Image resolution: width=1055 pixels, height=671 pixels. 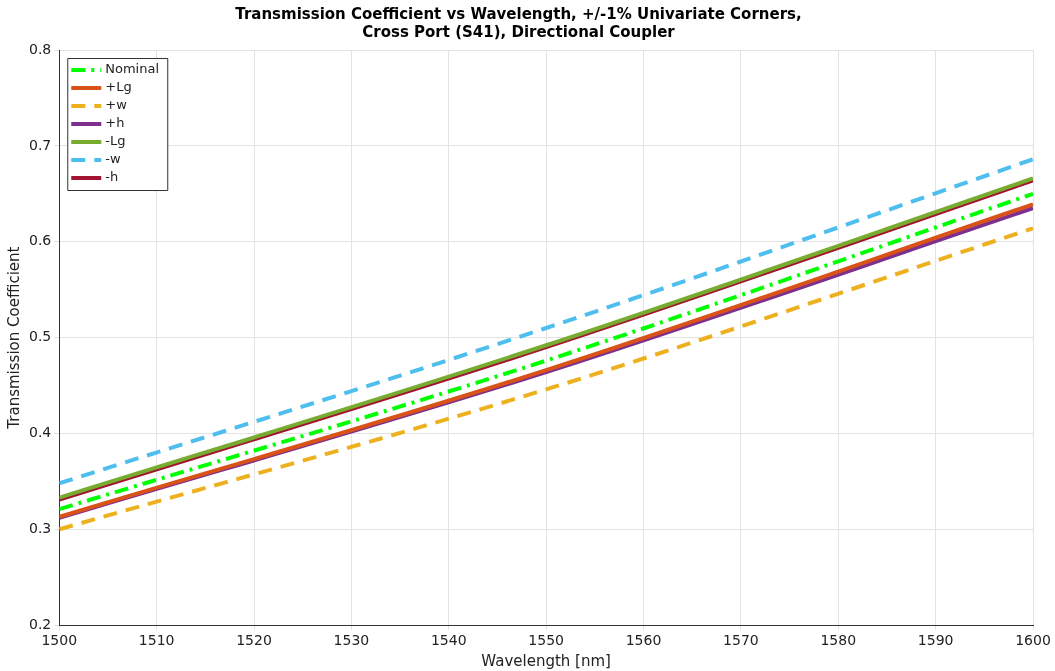 What do you see at coordinates (448, 640) in the screenshot?
I see `x-tick-label: 1540` at bounding box center [448, 640].